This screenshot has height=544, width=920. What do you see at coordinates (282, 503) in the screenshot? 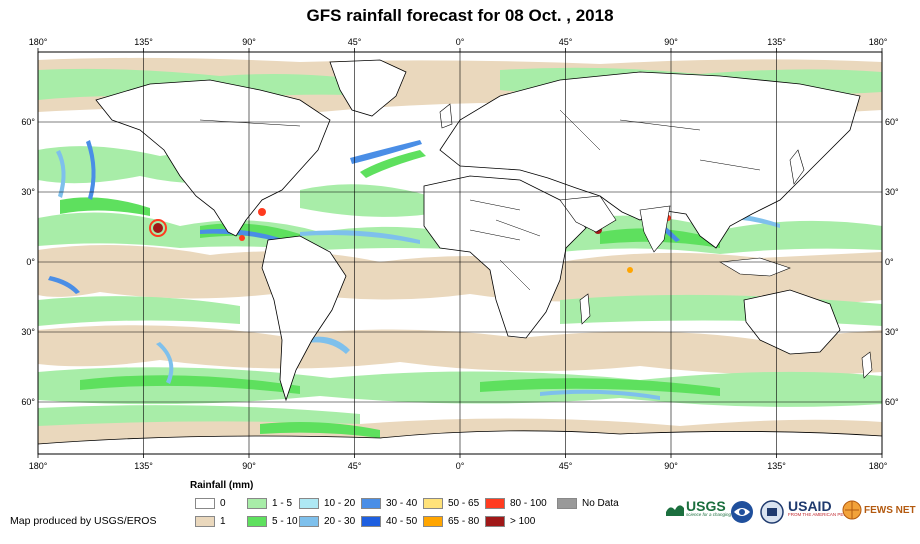
I see `legend-label: 1 - 5` at bounding box center [282, 503].